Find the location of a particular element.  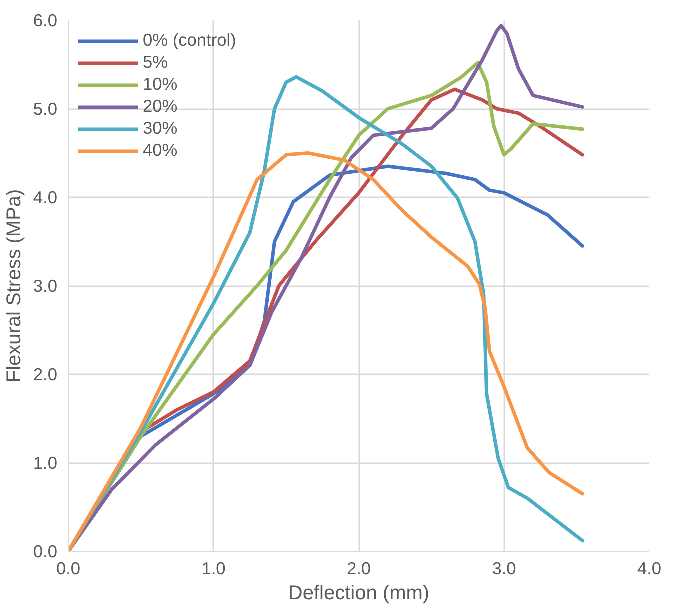

x-tick-label: 2.0 is located at coordinates (359, 568).